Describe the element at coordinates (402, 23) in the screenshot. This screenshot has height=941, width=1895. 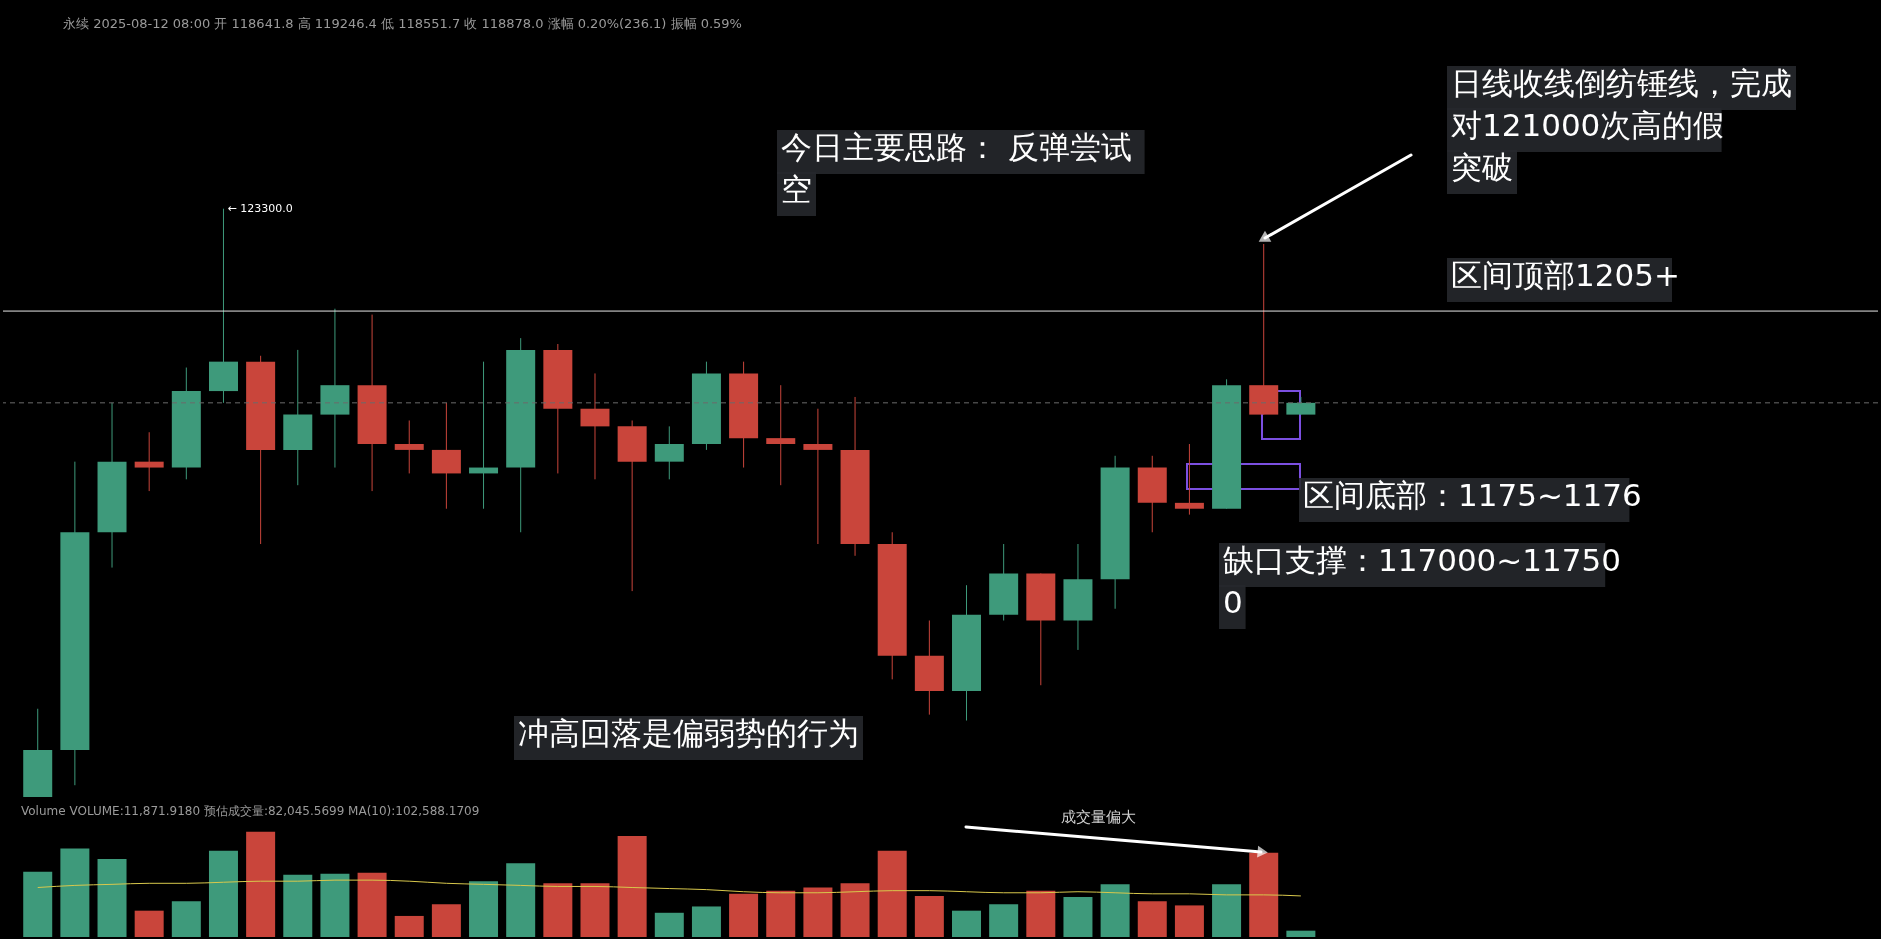
I see `text: 永续 2025-08-12 08:00 开 118641.8 高 119246.4 低 118551.7 收 118878.0 涨幅 0.20%(236.1) 振幅 0.59%` at that location.